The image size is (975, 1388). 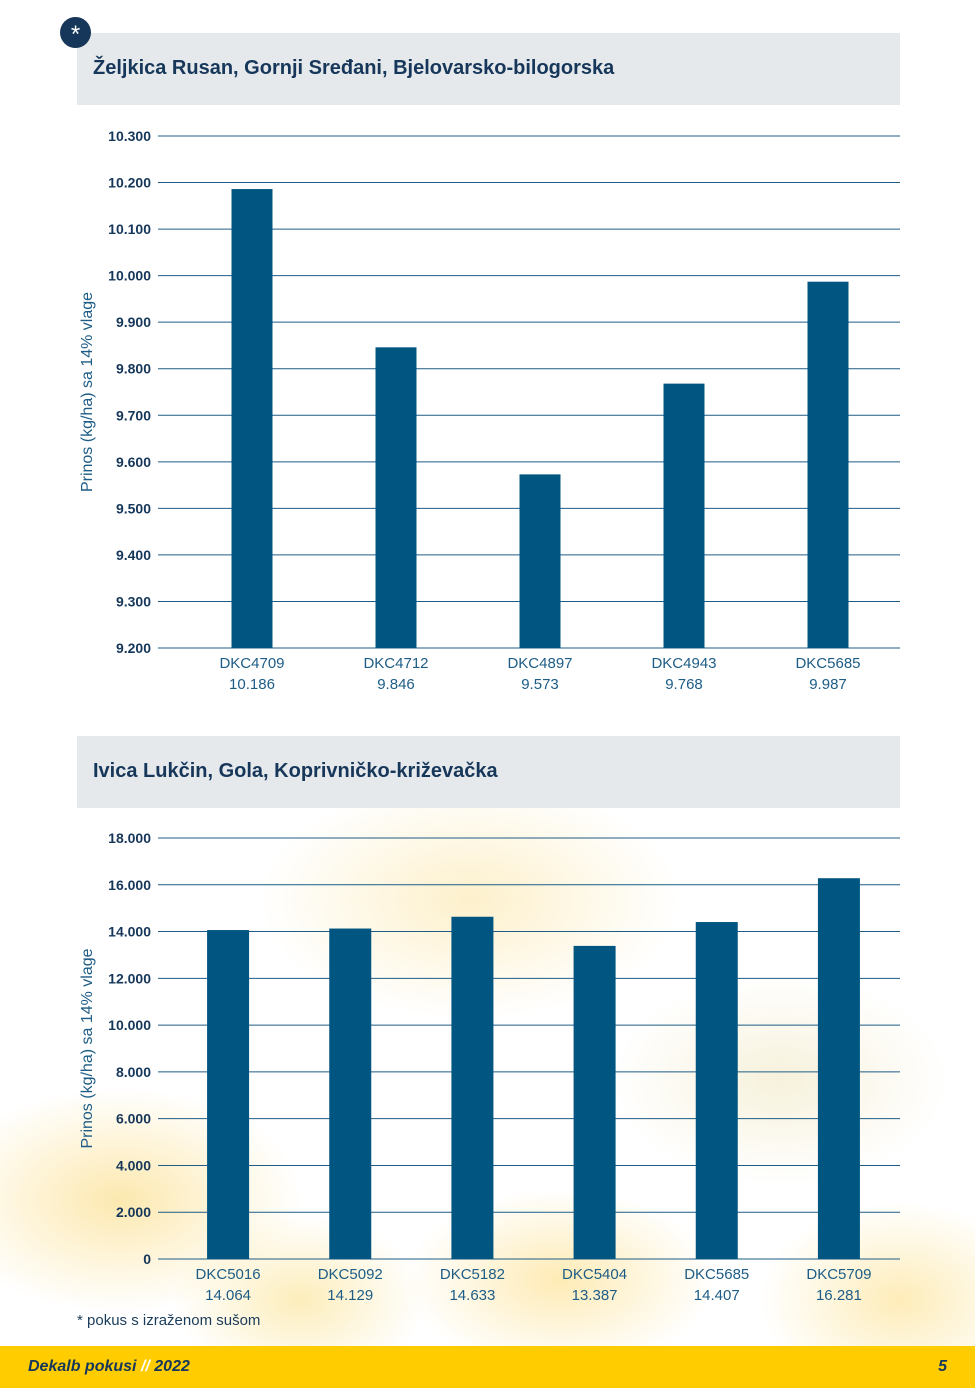 I want to click on y-tick-label: 6.000, so click(x=133, y=1119).